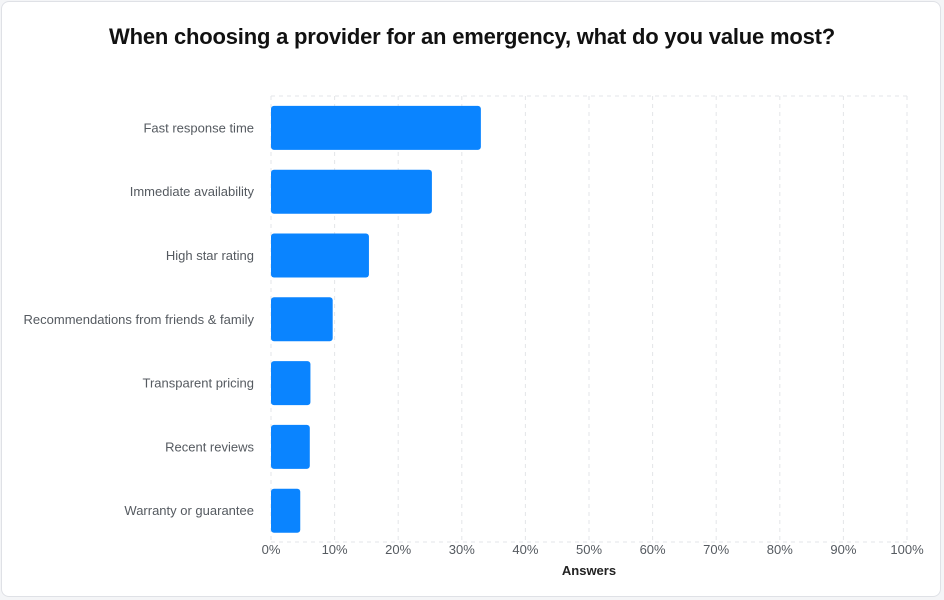 This screenshot has width=944, height=600. What do you see at coordinates (716, 549) in the screenshot?
I see `x-tick-label: 70%` at bounding box center [716, 549].